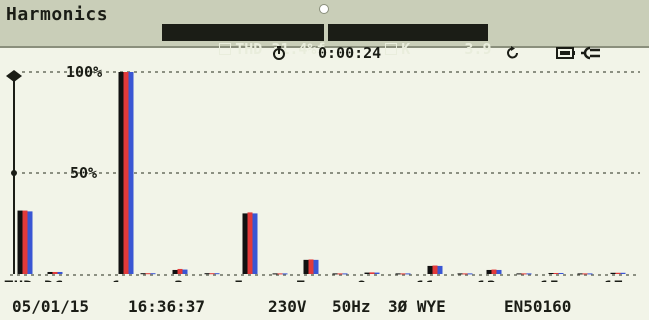 The image size is (649, 320). I want to click on k-value: 3.9, so click(478, 49).